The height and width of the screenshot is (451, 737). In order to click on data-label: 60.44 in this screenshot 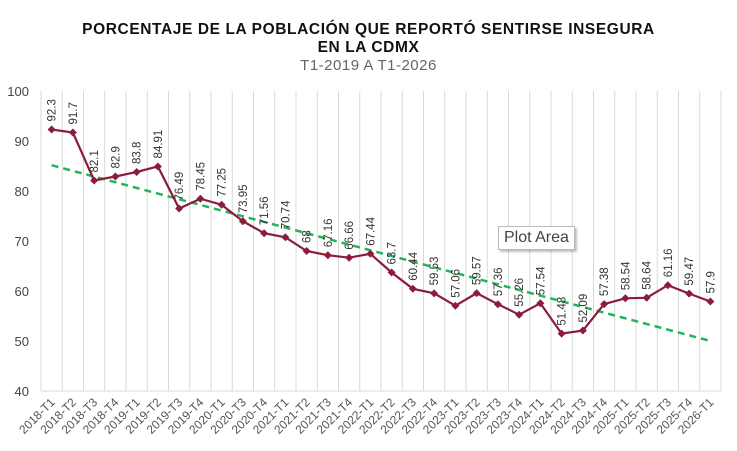, I will do `click(414, 265)`.